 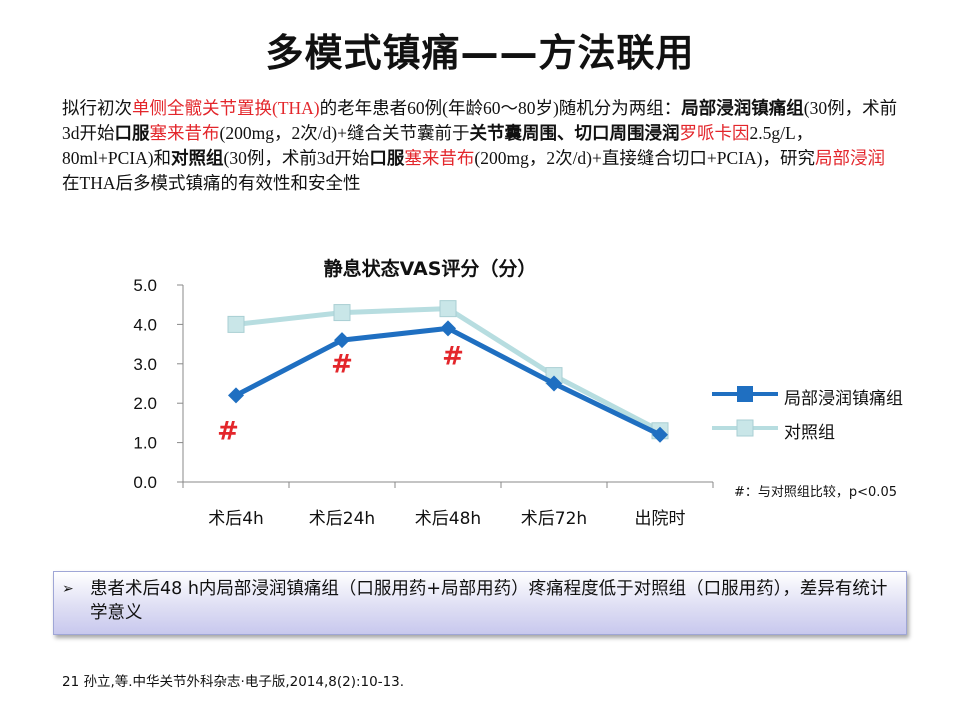 I want to click on y-tick-label: 5.0, so click(x=145, y=285).